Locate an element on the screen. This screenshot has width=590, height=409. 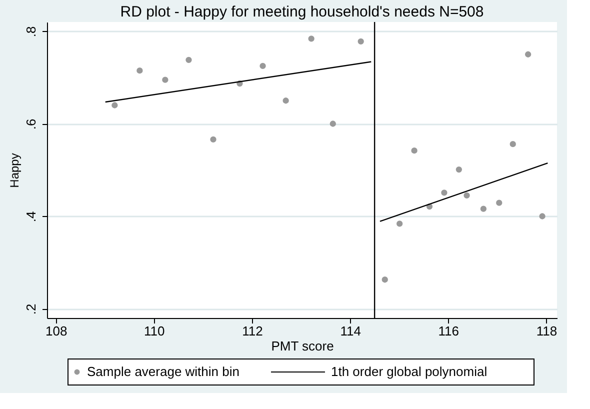
x-tick-label: 118 is located at coordinates (547, 331).